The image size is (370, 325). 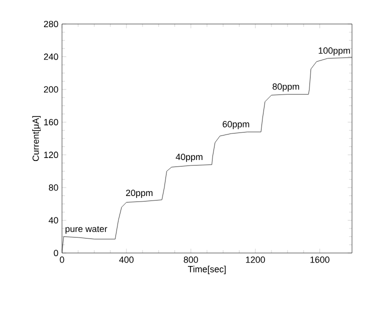 What do you see at coordinates (191, 259) in the screenshot?
I see `x-tick-label: 800` at bounding box center [191, 259].